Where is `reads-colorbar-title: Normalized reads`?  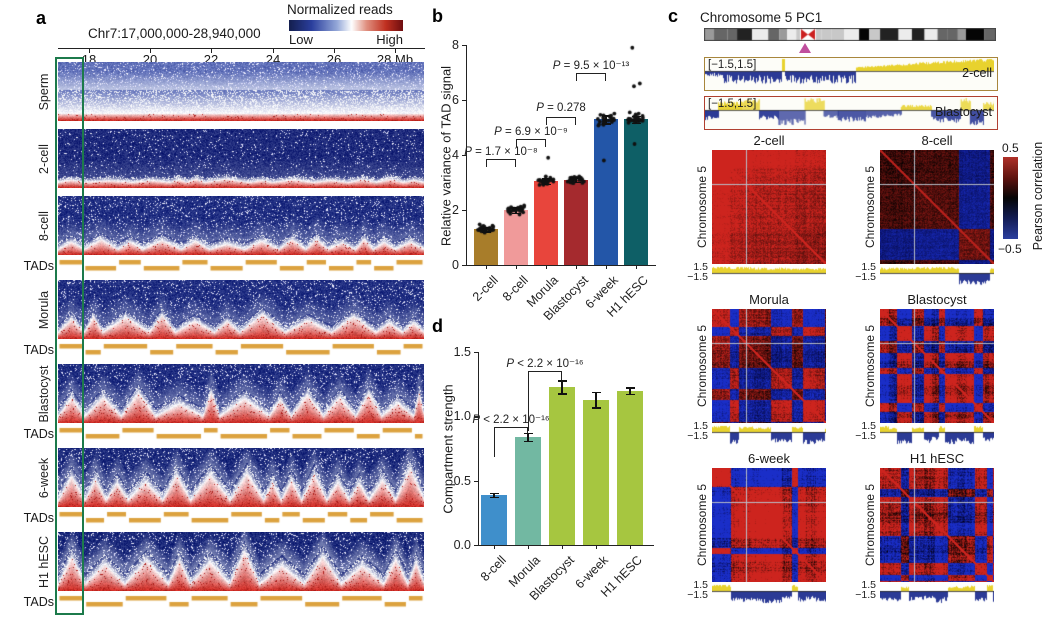
reads-colorbar-title: Normalized reads is located at coordinates (340, 9).